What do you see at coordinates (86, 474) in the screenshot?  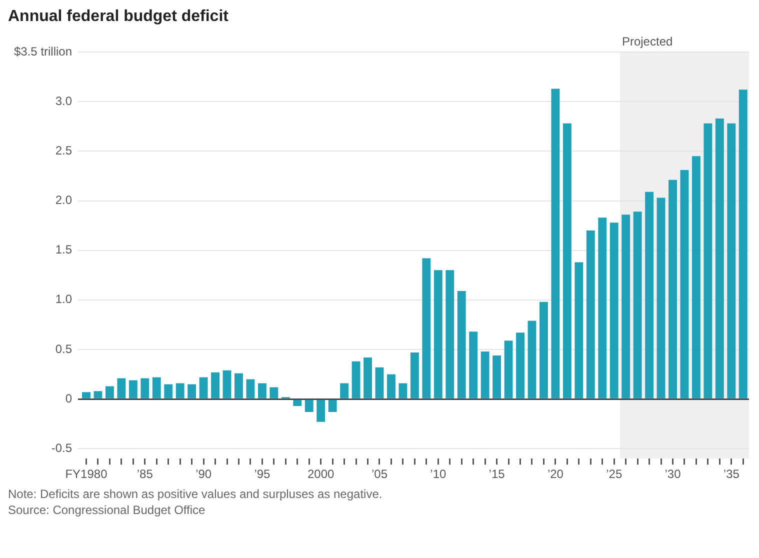 I see `x-tick-label: FY1980` at bounding box center [86, 474].